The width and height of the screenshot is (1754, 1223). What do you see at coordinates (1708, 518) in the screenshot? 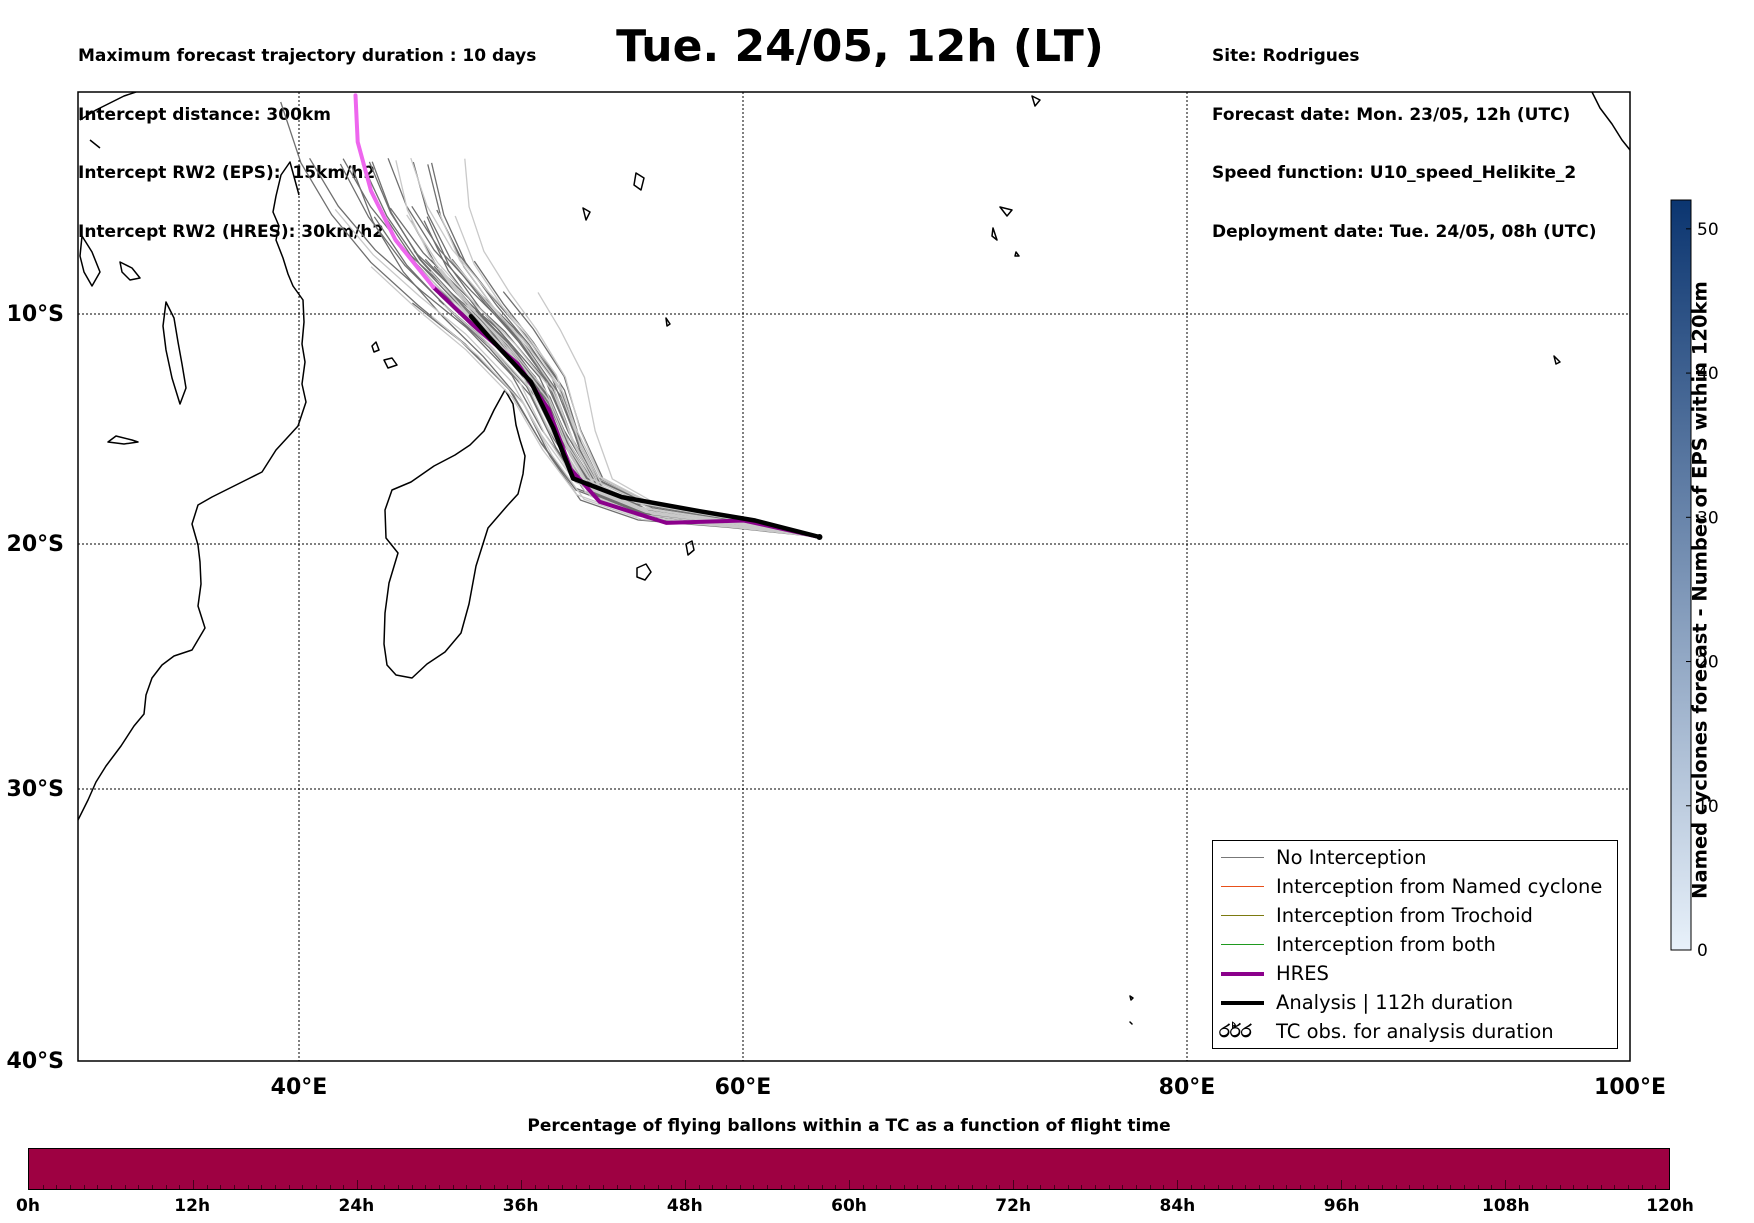
I see `colorbar-tick-label: 30` at bounding box center [1708, 518].